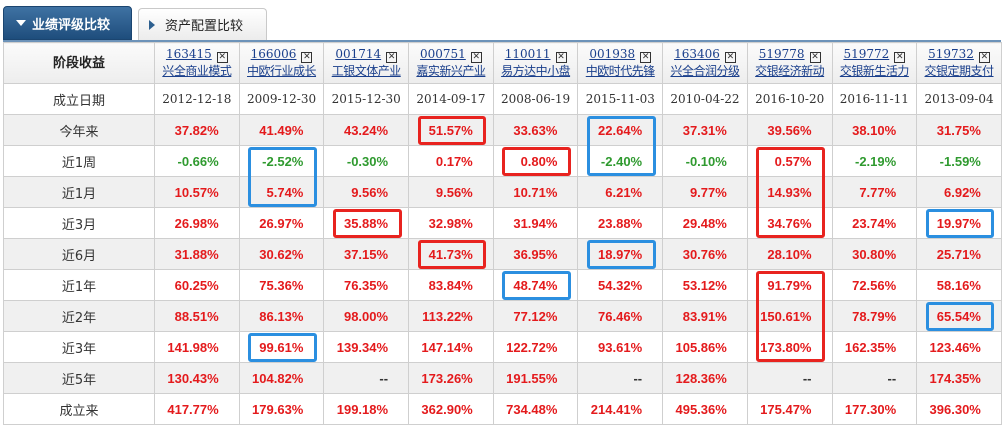 This screenshot has height=427, width=1004. I want to click on return-cell: 76.35%, so click(366, 285).